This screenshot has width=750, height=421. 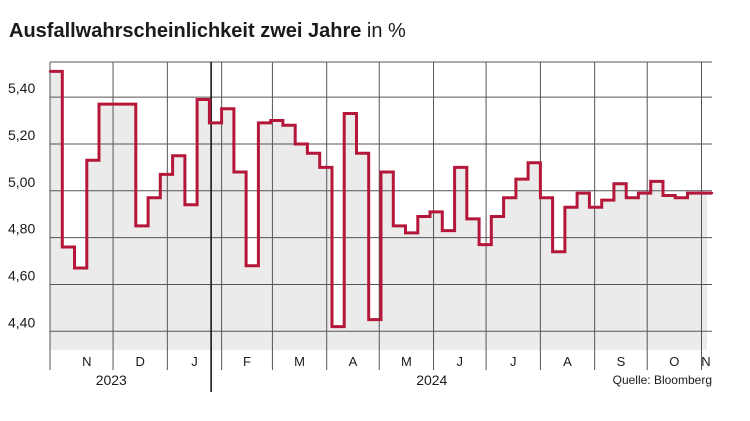 What do you see at coordinates (662, 380) in the screenshot?
I see `source-label: Quelle: Bloomberg` at bounding box center [662, 380].